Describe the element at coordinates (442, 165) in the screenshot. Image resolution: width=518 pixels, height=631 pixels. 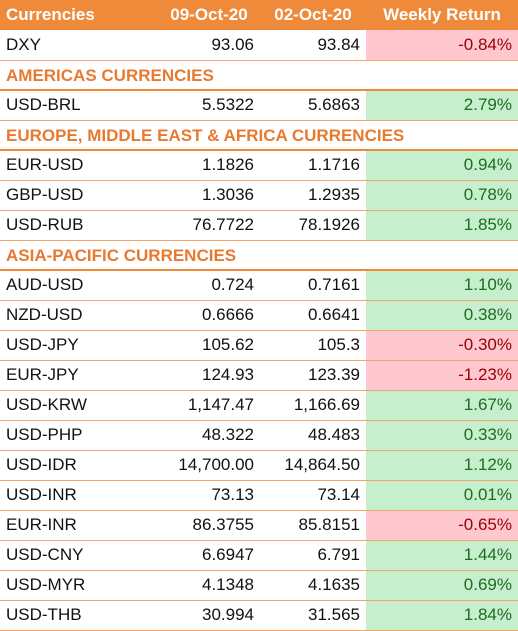
I see `weekly-return-cell: 0.94%` at that location.